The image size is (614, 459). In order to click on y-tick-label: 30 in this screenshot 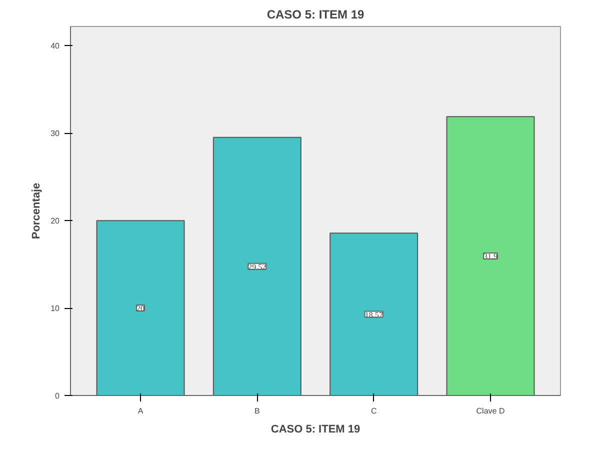, I will do `click(55, 133)`.